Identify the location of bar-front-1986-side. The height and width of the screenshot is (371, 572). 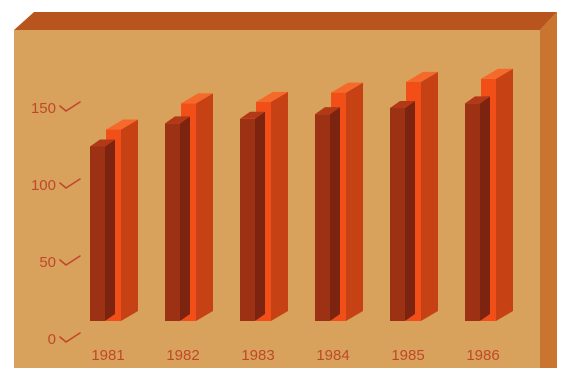
(485, 208).